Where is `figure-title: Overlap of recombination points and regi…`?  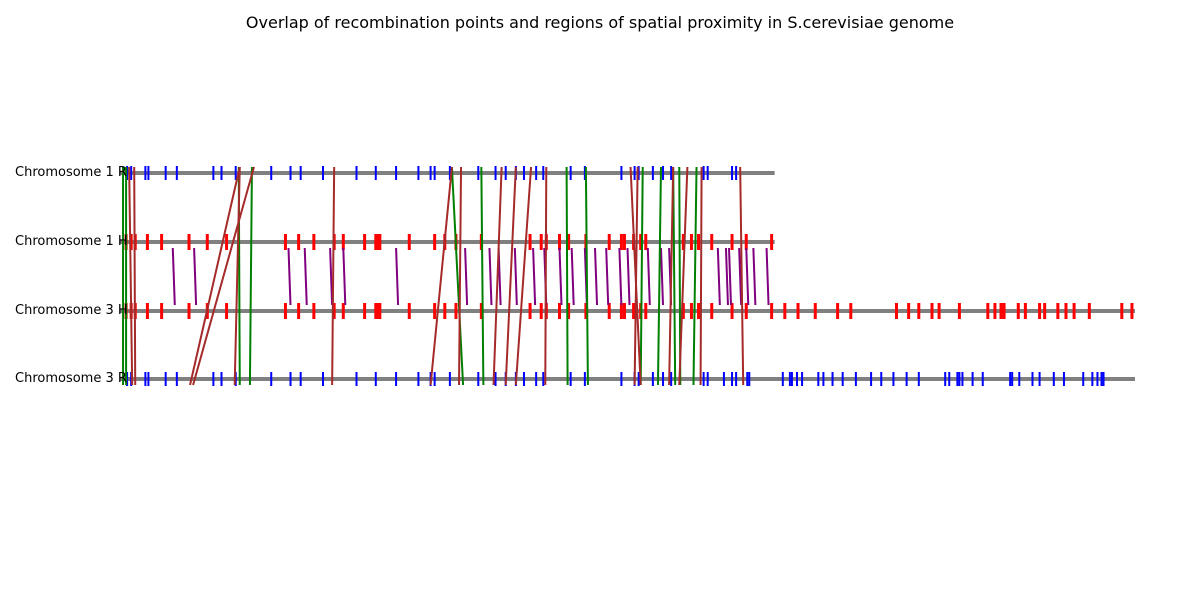 figure-title: Overlap of recombination points and regi… is located at coordinates (600, 22).